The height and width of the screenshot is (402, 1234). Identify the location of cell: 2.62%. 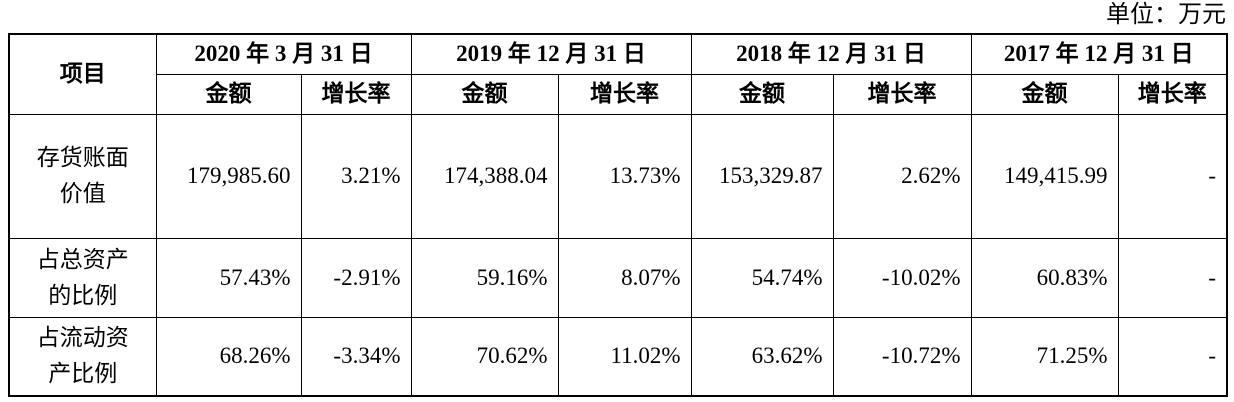
(902, 176).